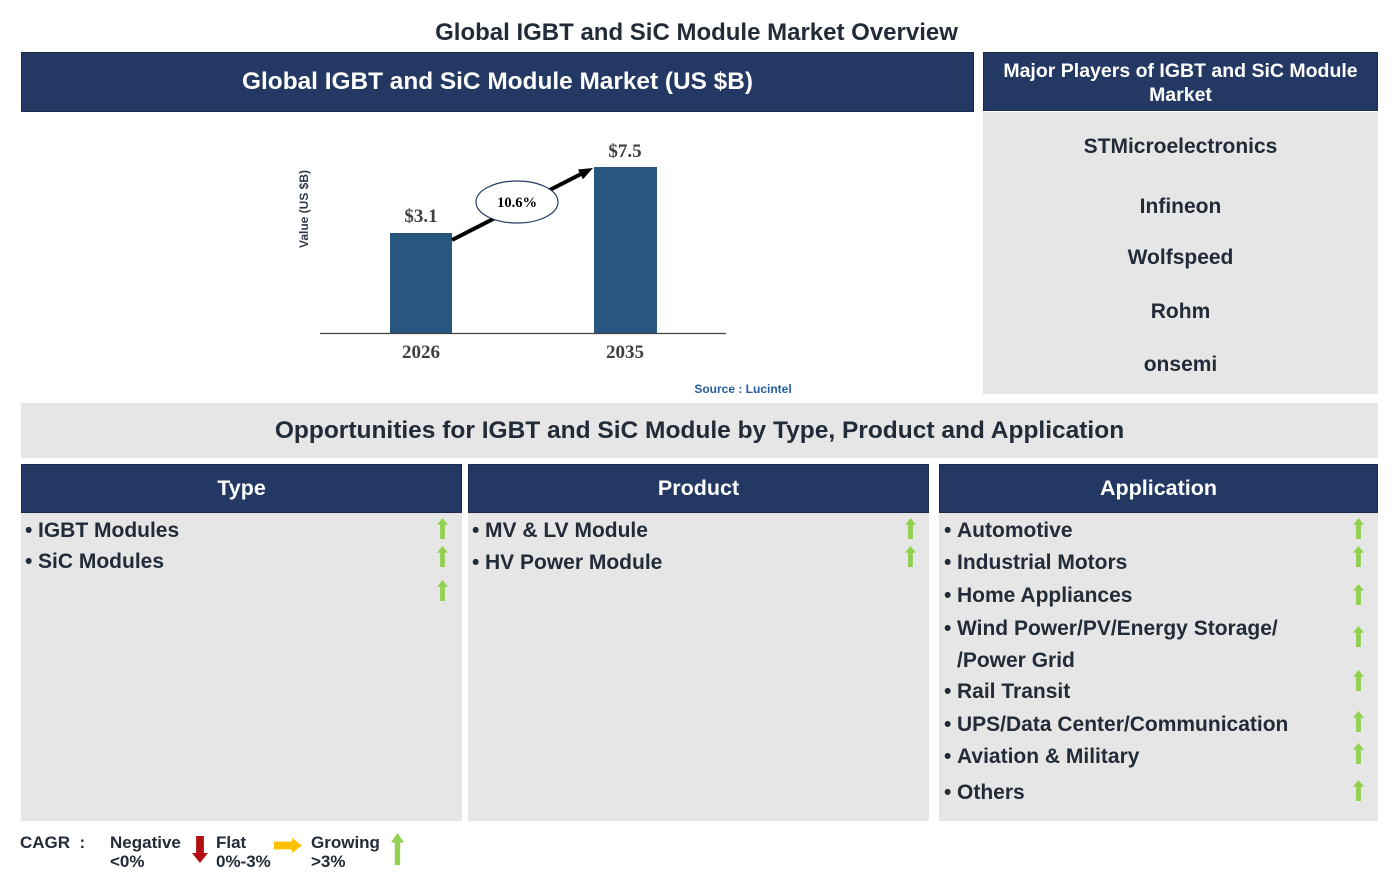 Image resolution: width=1393 pixels, height=875 pixels. I want to click on svg-text: $3.1, so click(420, 216).